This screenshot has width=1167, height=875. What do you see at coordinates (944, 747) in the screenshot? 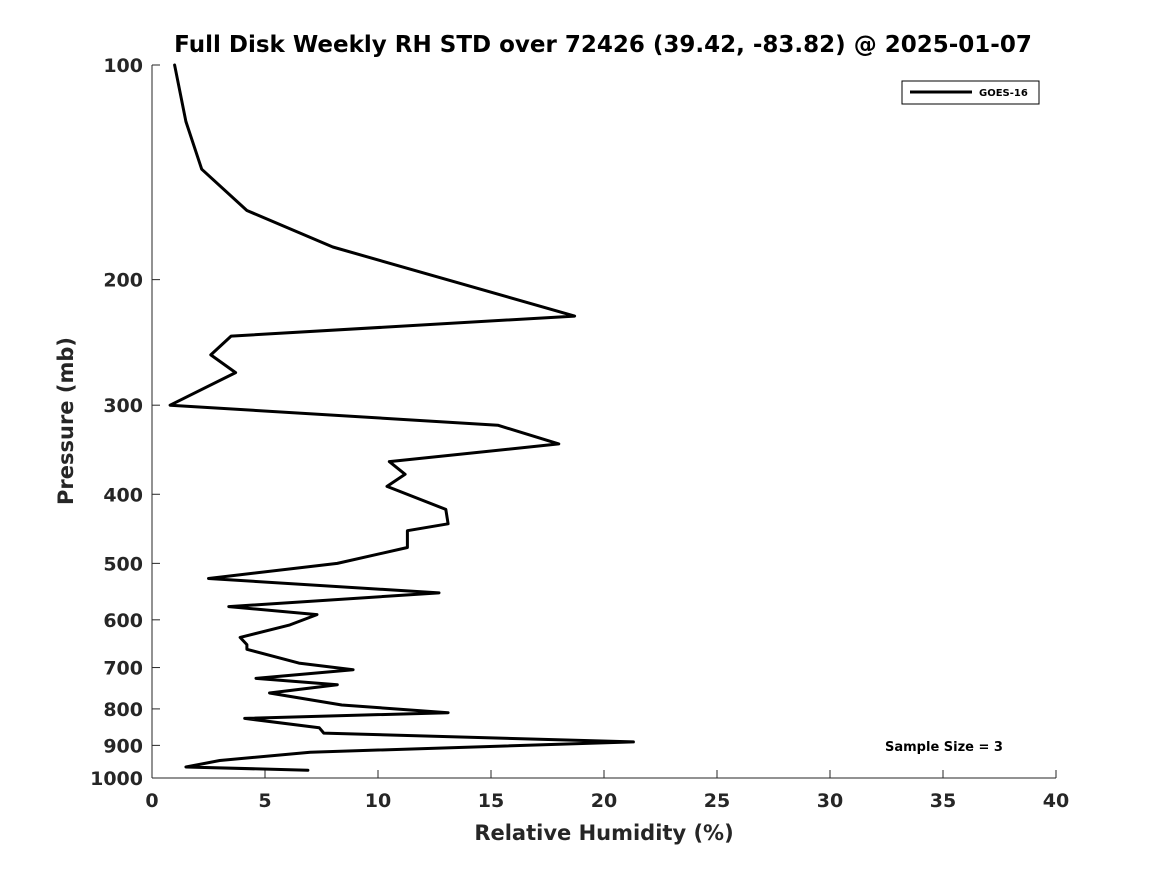
I see `sample-size-annotation: Sample Size = 3` at bounding box center [944, 747].